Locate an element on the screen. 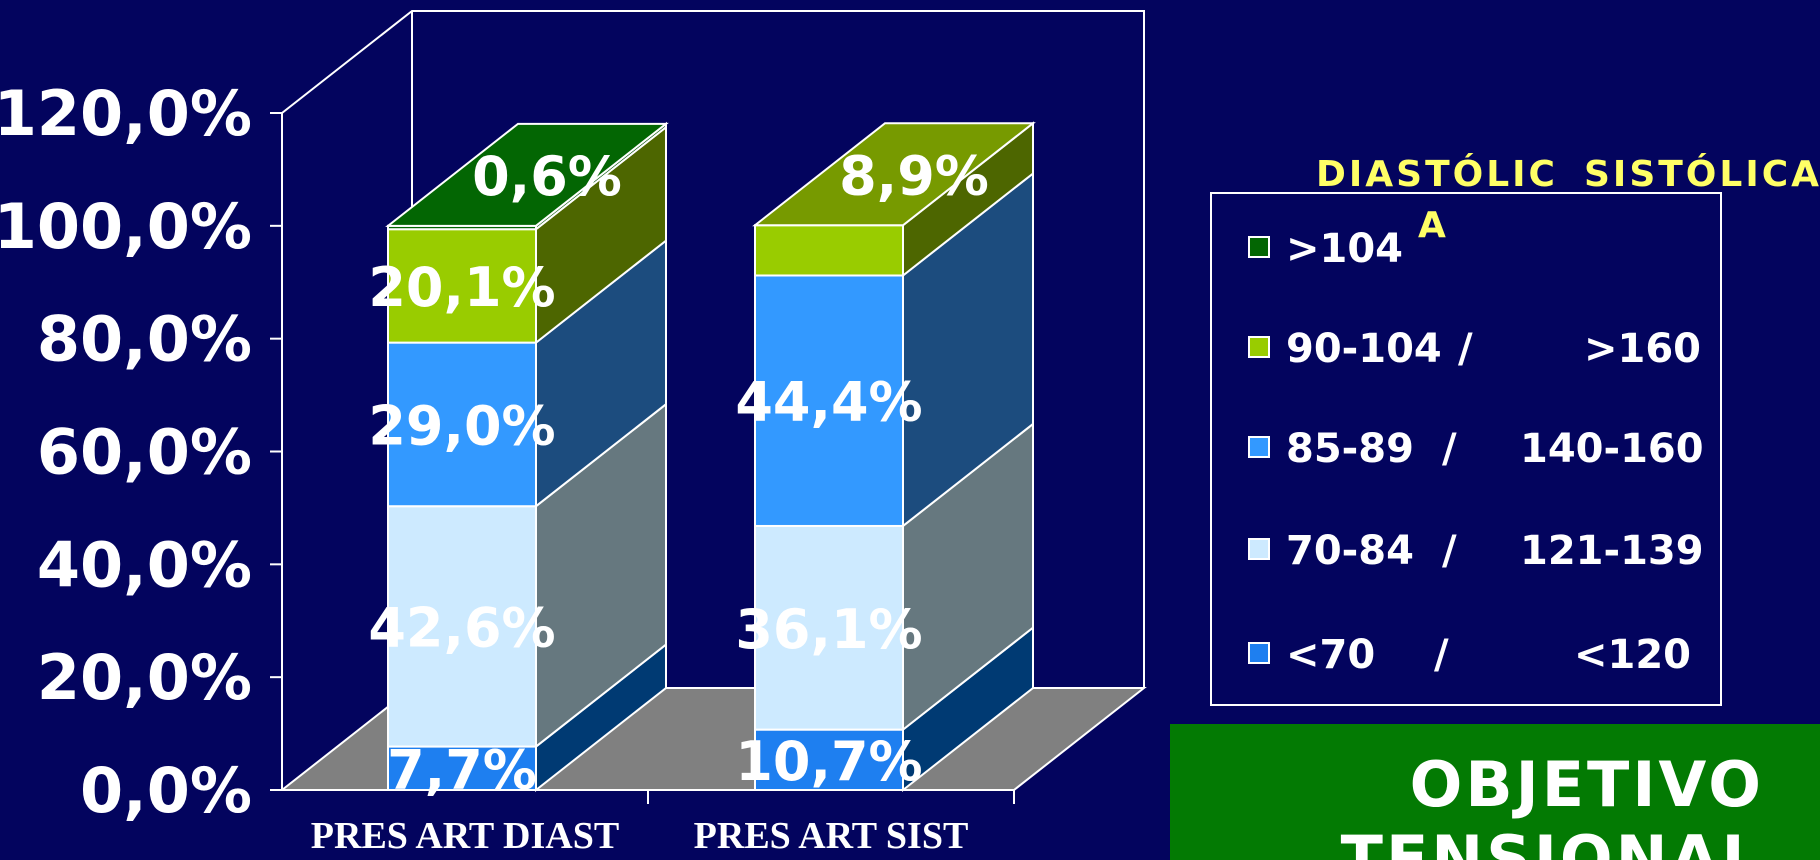 The width and height of the screenshot is (1820, 860). data-label: 42,6% is located at coordinates (461, 627).